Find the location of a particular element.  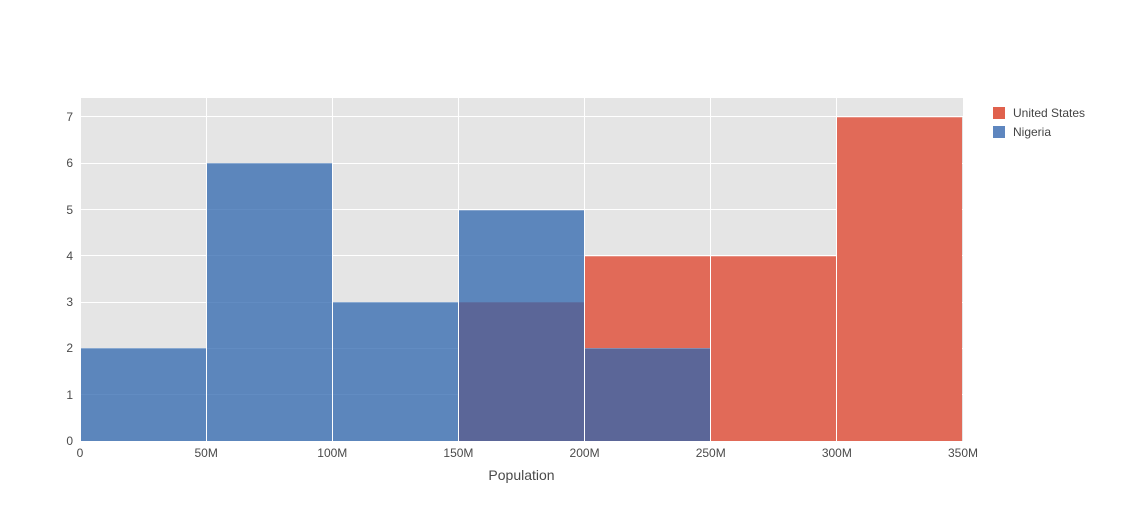

histogram-bar-nigeria-bin3 is located at coordinates (521, 325).